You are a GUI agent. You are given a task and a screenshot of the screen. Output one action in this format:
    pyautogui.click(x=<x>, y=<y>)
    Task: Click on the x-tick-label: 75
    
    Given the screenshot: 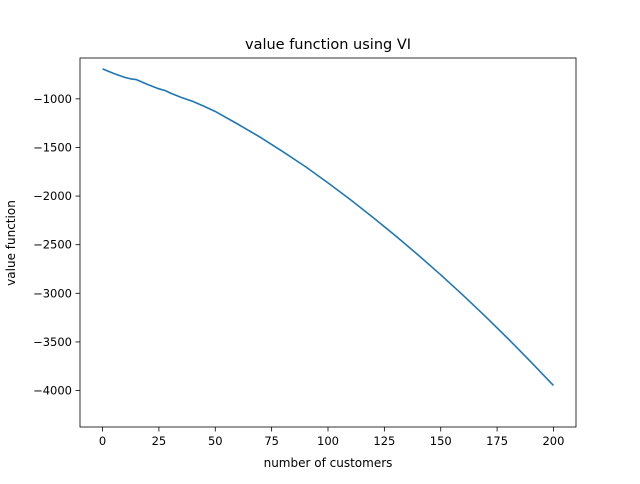 What is the action you would take?
    pyautogui.click(x=271, y=441)
    